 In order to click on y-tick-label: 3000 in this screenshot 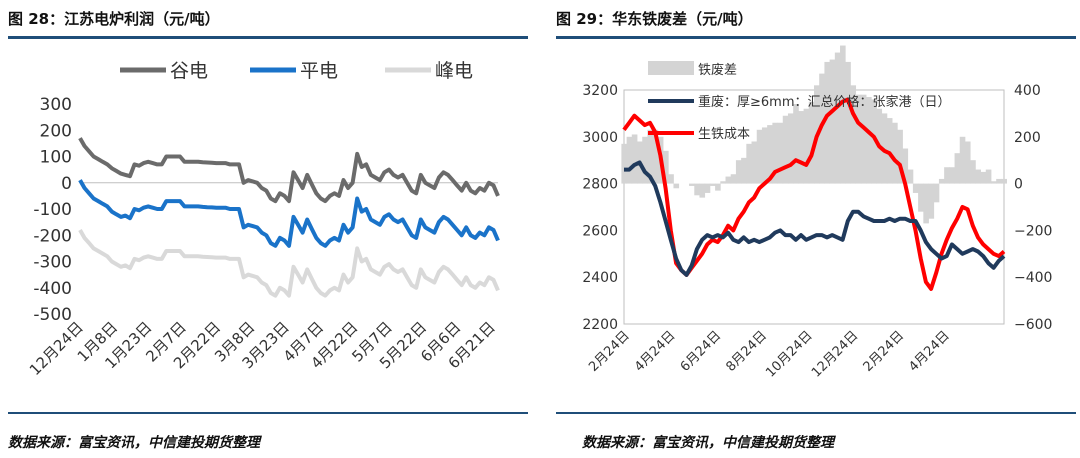, I will do `click(600, 138)`.